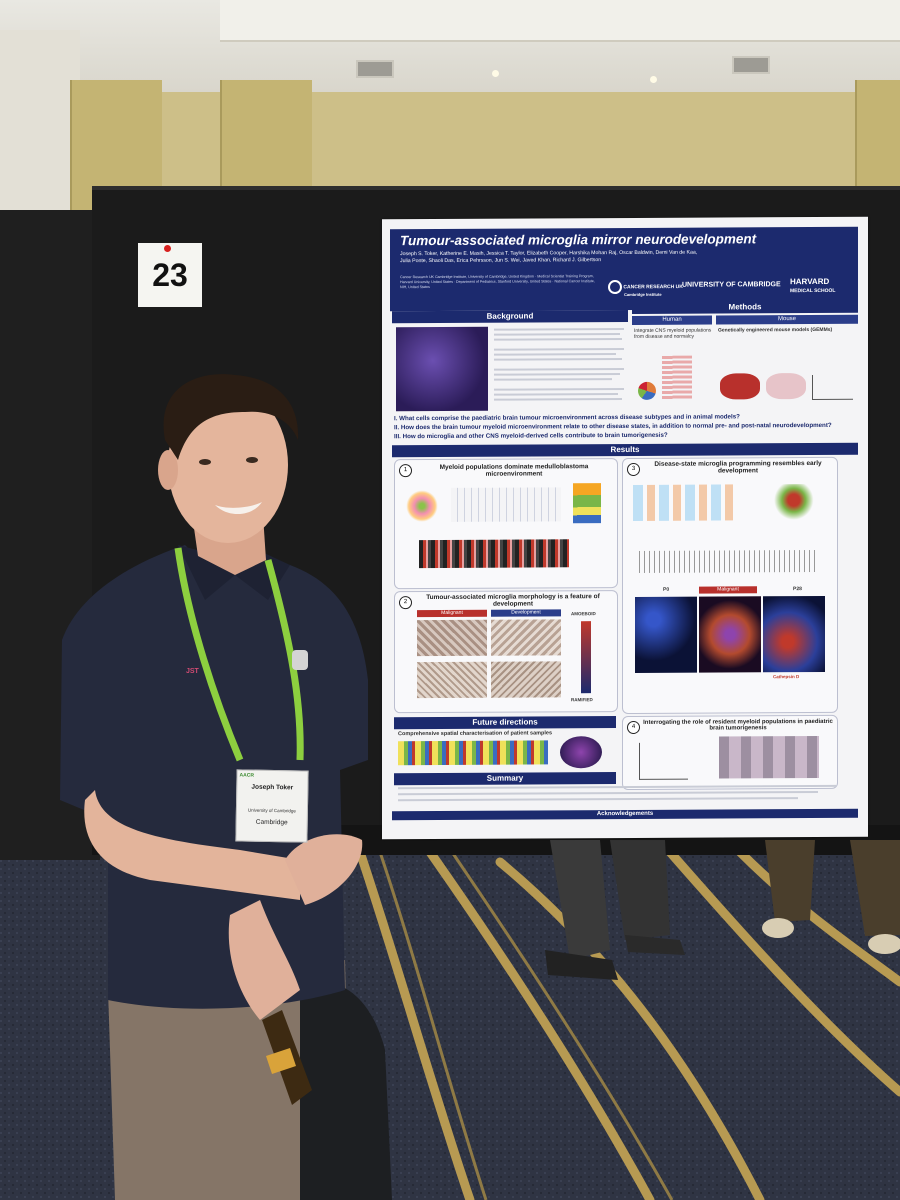  Describe the element at coordinates (192, 671) in the screenshot. I see `shirt-initials: JST` at that location.